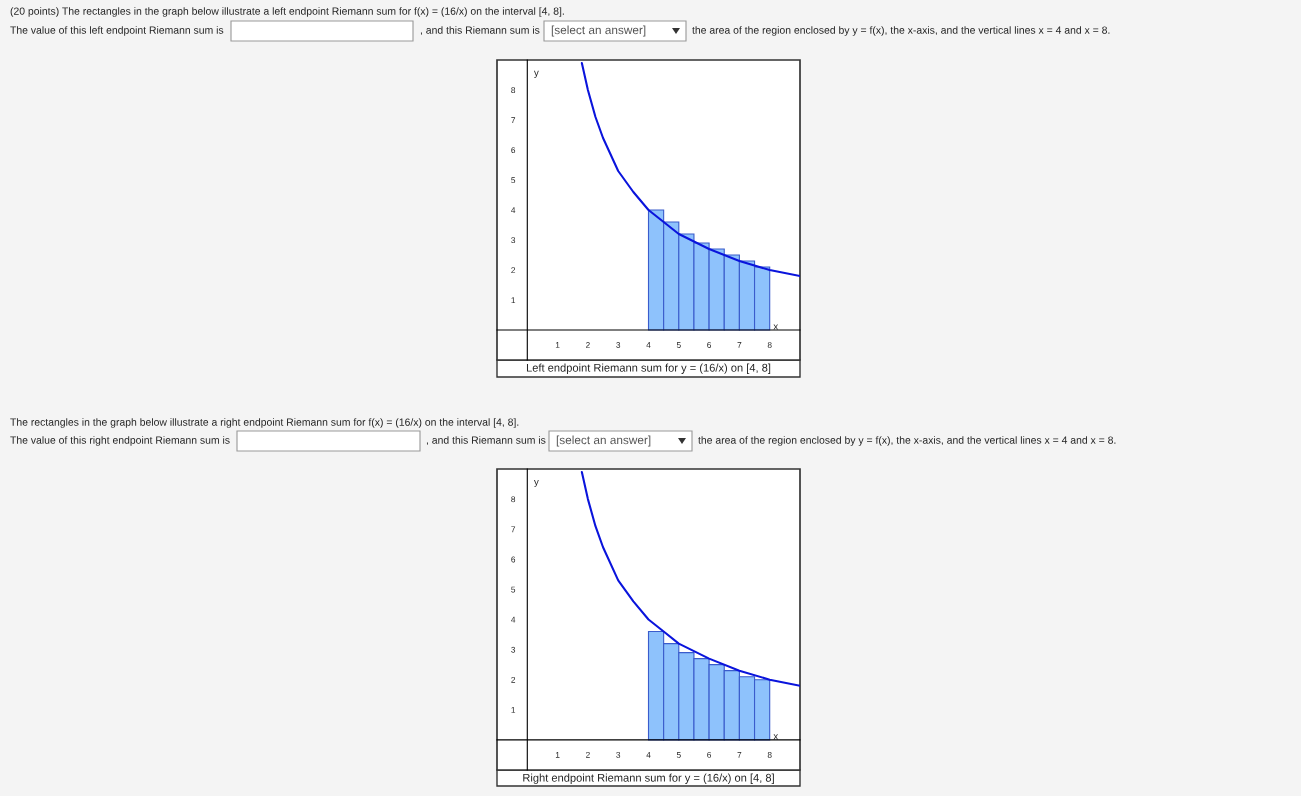  What do you see at coordinates (648, 368) in the screenshot?
I see `text: Left endpoint Riemann sum for y = (16/x) on [4, 8]` at bounding box center [648, 368].